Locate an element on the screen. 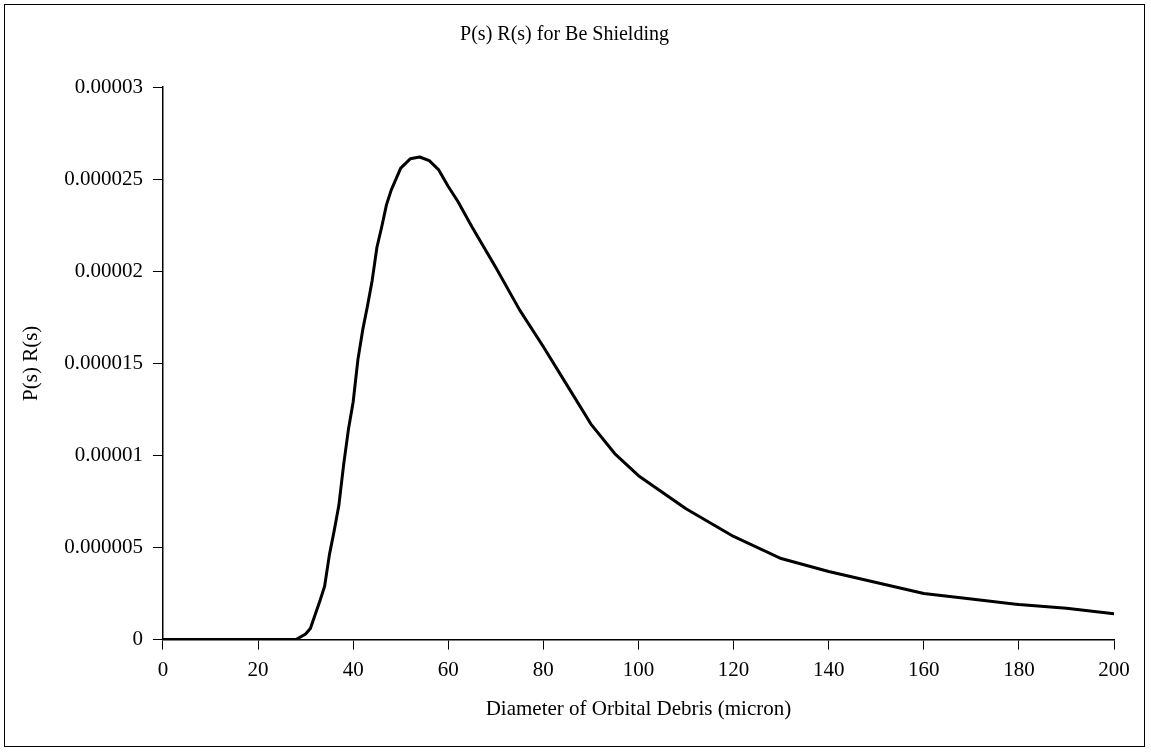  x-tick-label: 120 is located at coordinates (733, 668).